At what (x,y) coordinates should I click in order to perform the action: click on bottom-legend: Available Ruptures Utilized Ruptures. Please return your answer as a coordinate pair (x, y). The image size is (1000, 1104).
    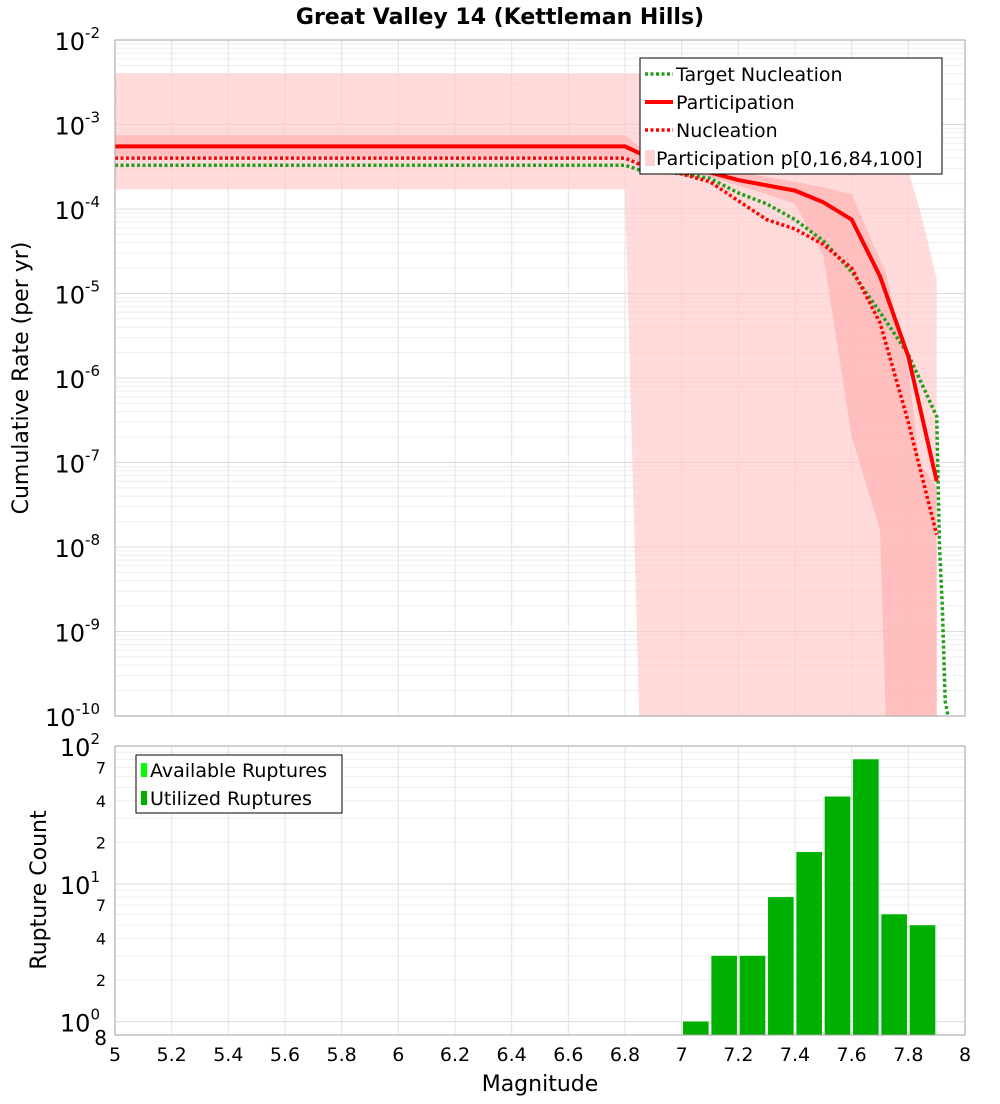
    Looking at the image, I should click on (239, 784).